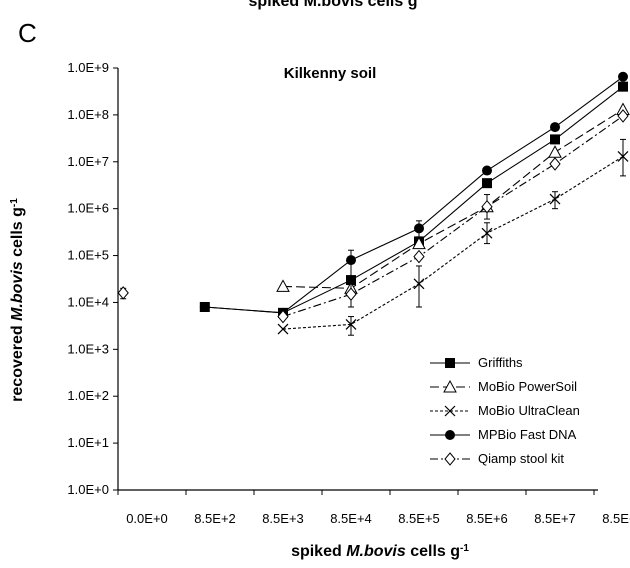 The height and width of the screenshot is (568, 630). I want to click on legend-swatch-marker-stroke, so click(450, 411).